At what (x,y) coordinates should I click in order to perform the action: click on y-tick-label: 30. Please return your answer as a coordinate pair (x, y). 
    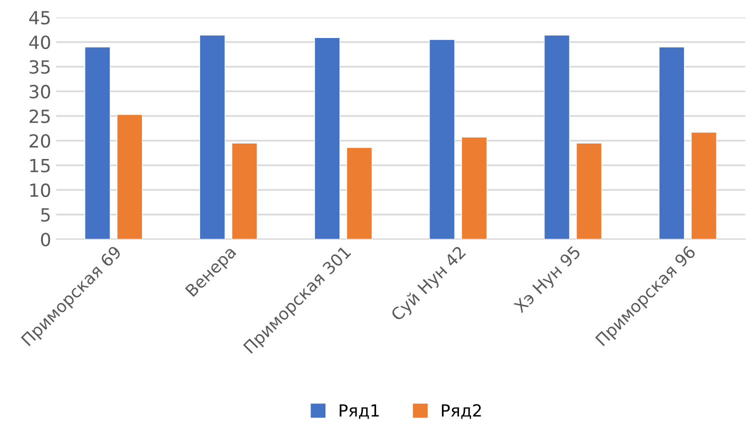
    Looking at the image, I should click on (40, 91).